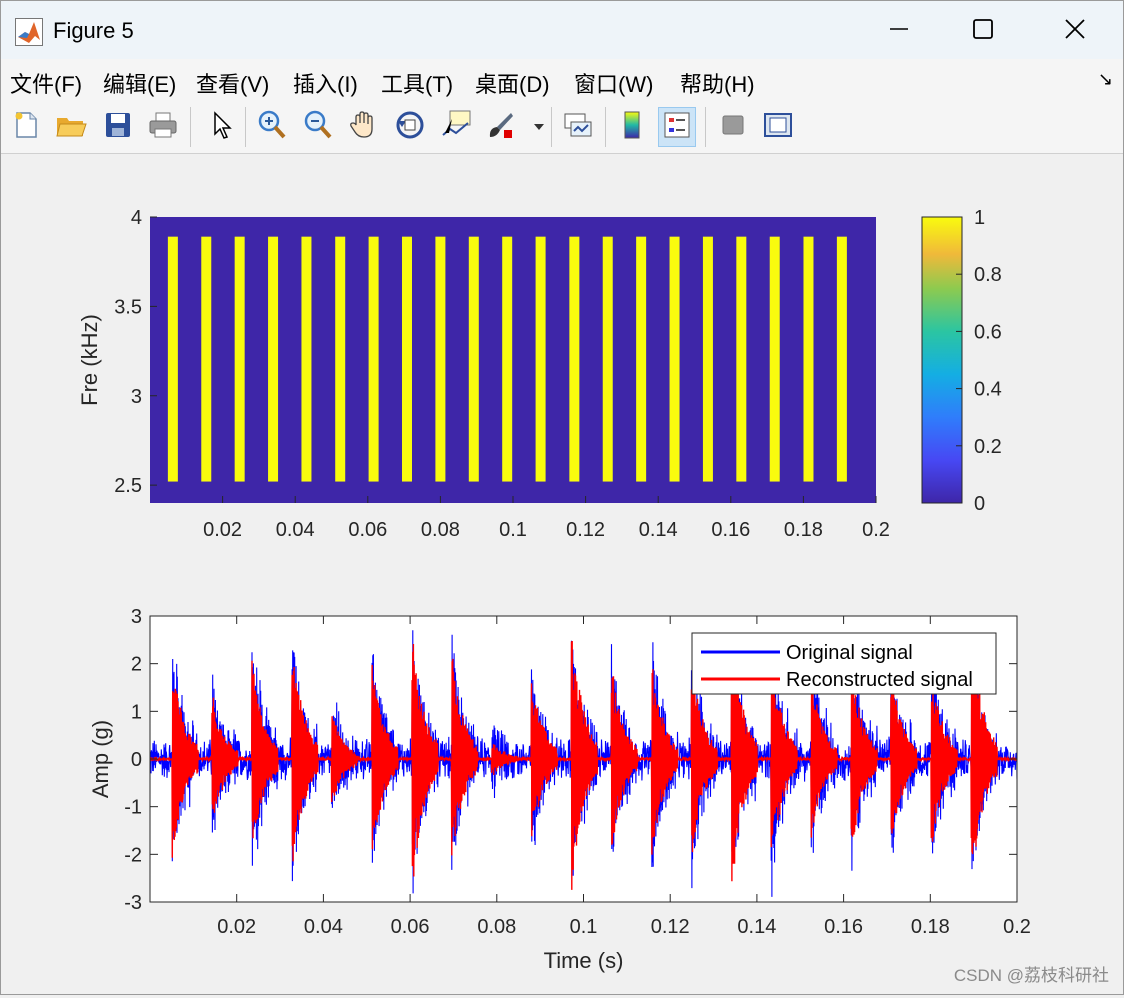  What do you see at coordinates (136, 760) in the screenshot?
I see `y-tick-label: 0` at bounding box center [136, 760].